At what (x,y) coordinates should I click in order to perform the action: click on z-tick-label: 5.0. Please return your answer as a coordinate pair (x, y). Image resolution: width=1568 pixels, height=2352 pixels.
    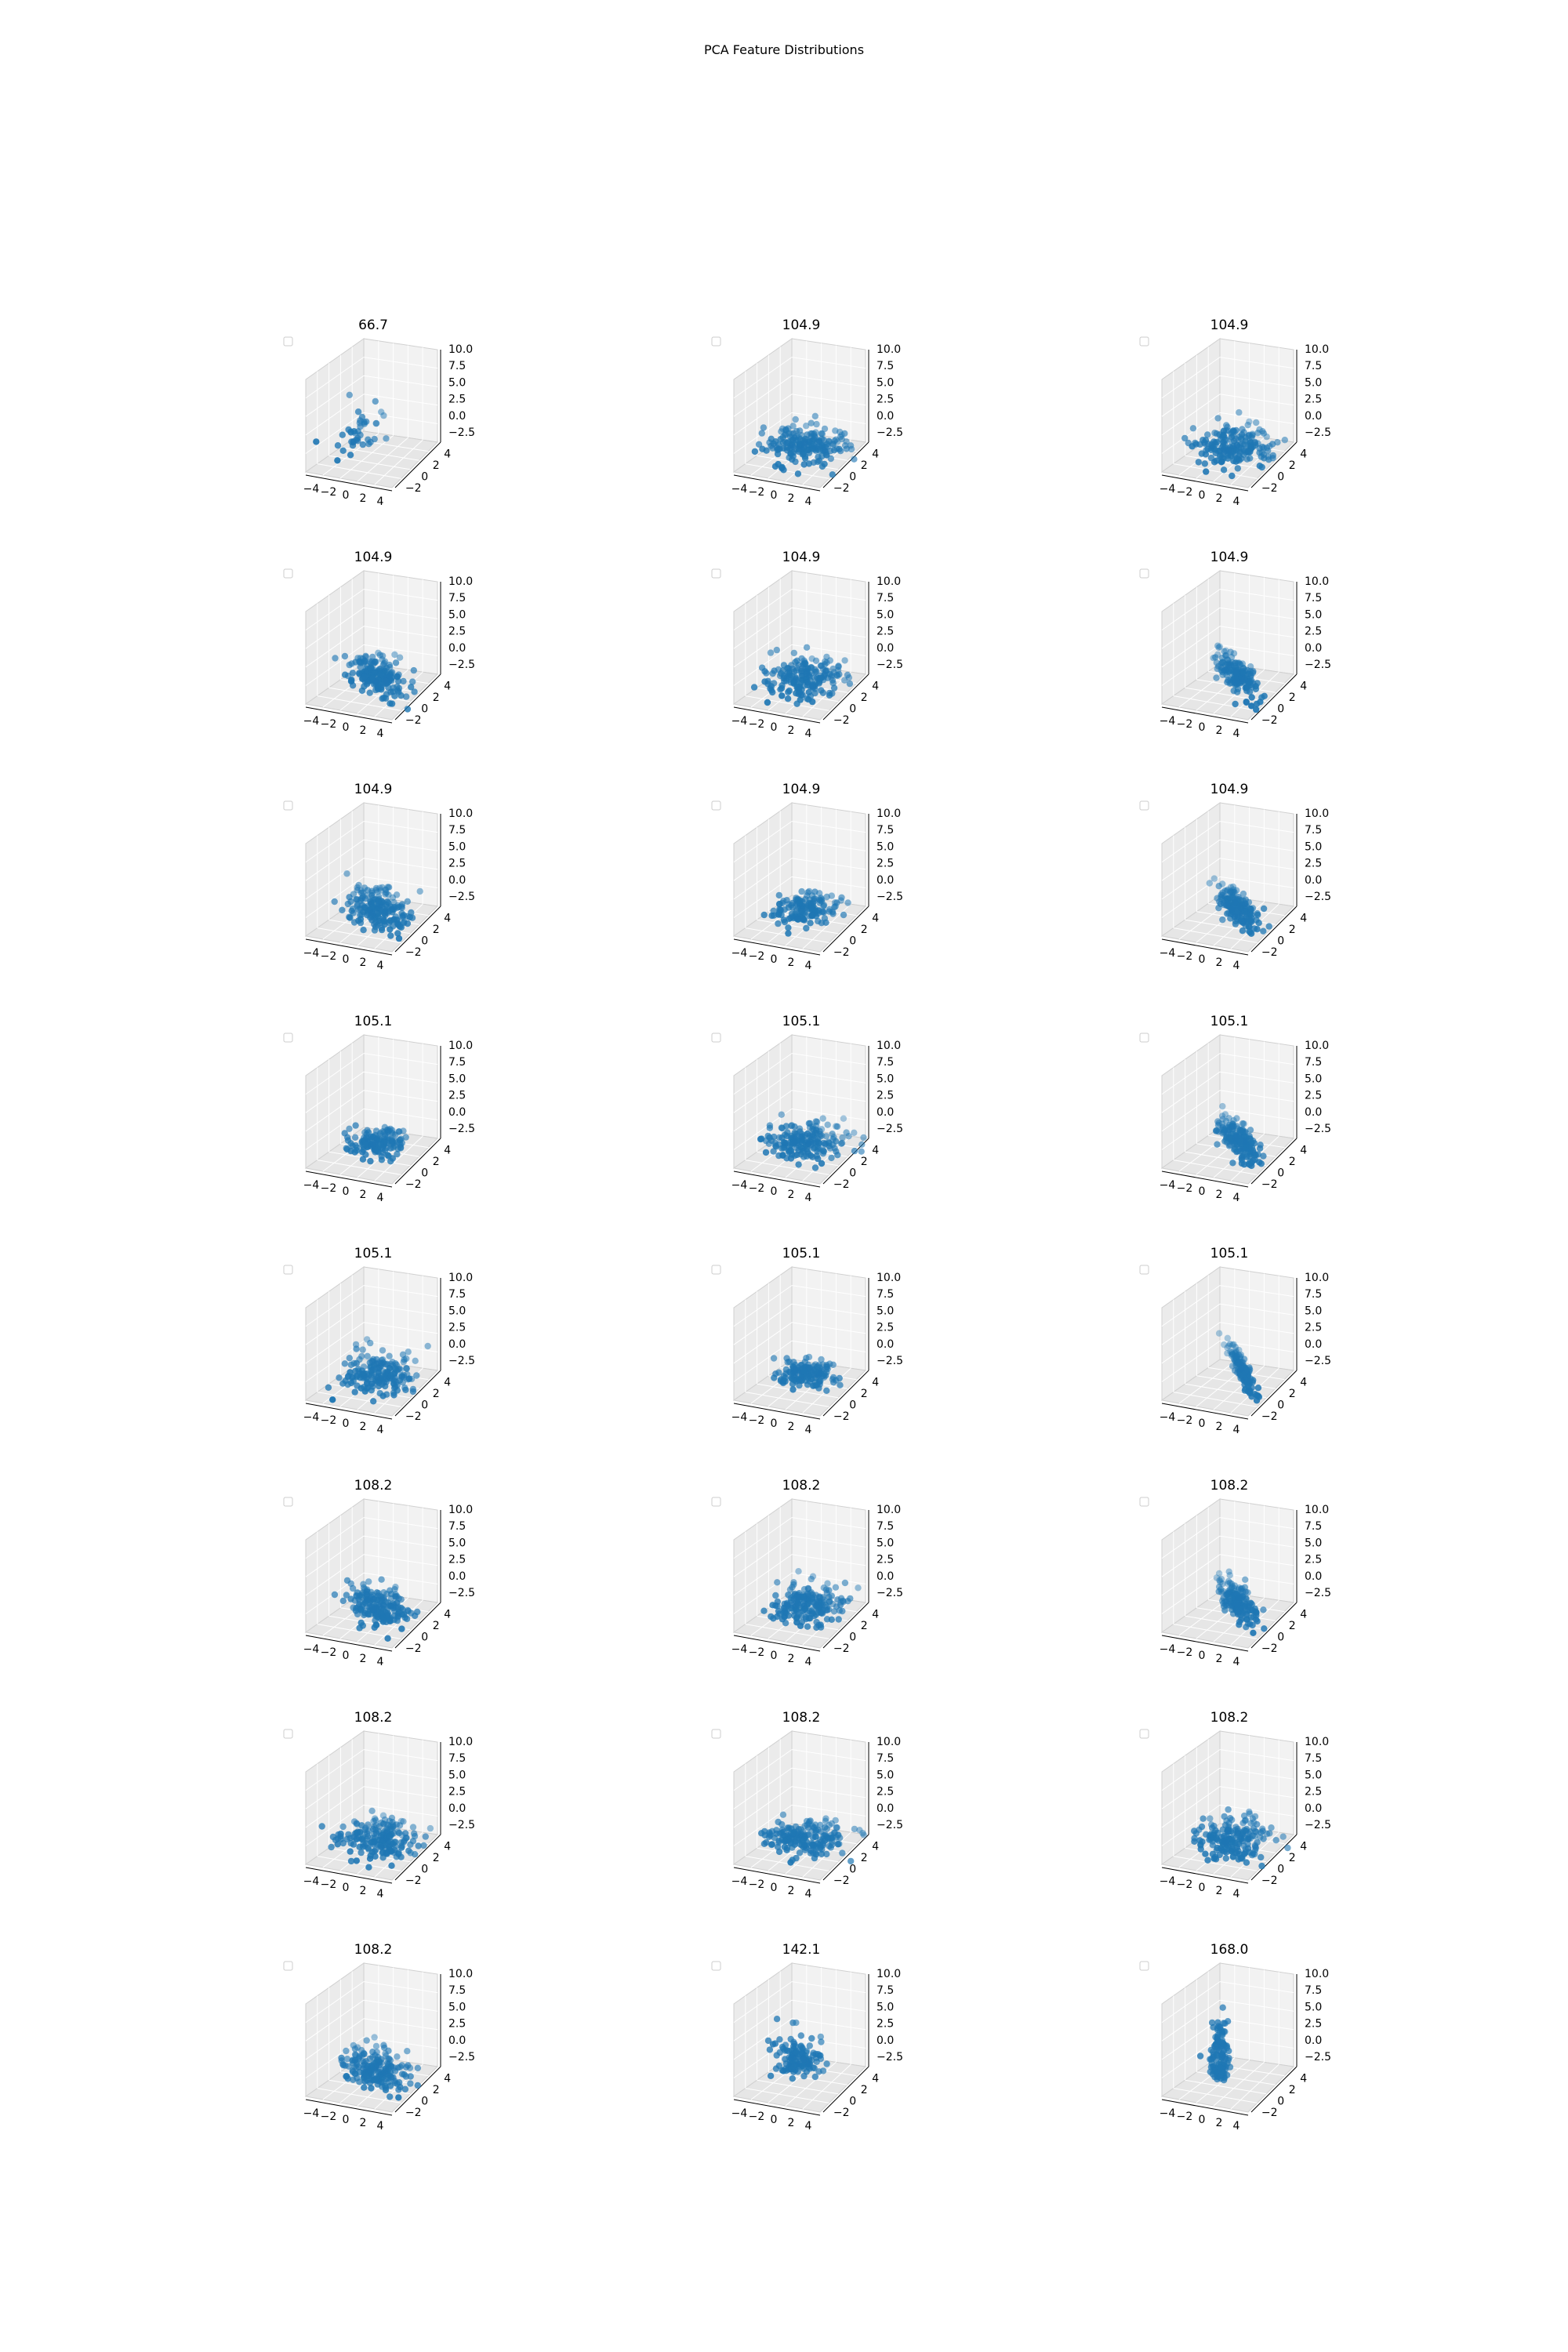
    Looking at the image, I should click on (457, 846).